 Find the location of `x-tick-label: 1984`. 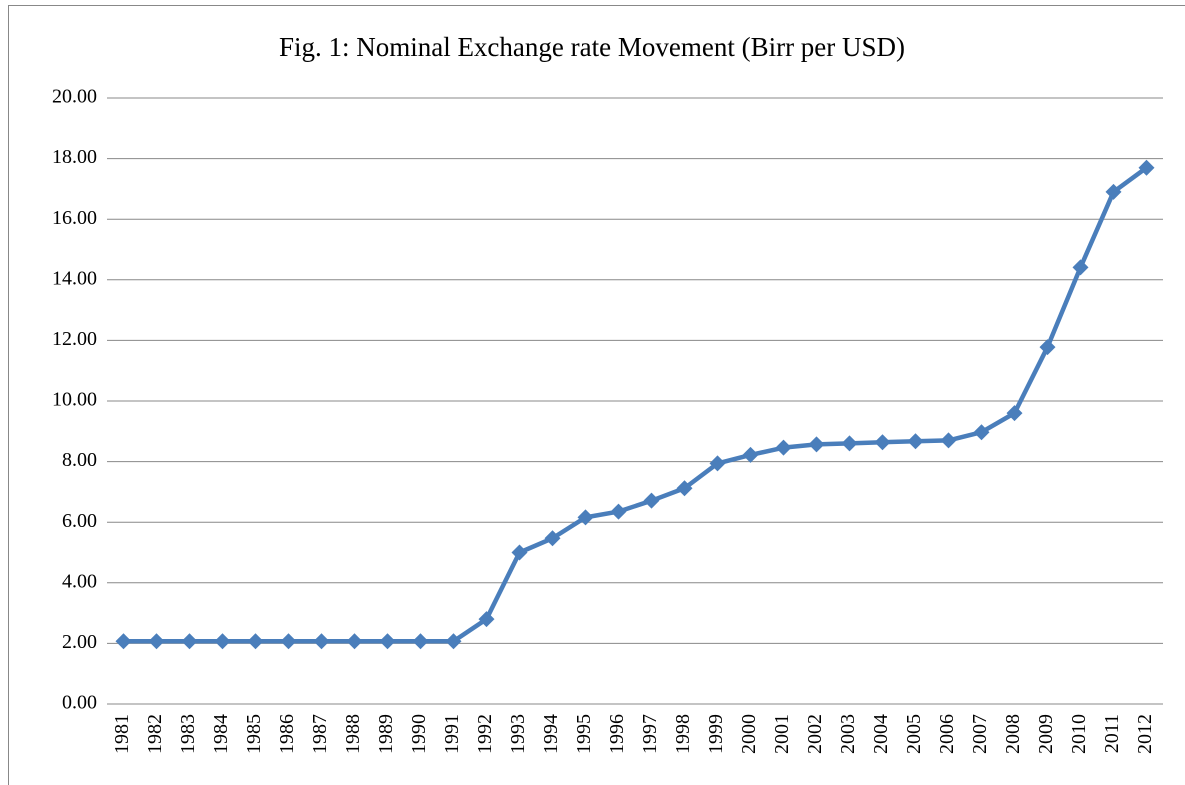

x-tick-label: 1984 is located at coordinates (221, 734).